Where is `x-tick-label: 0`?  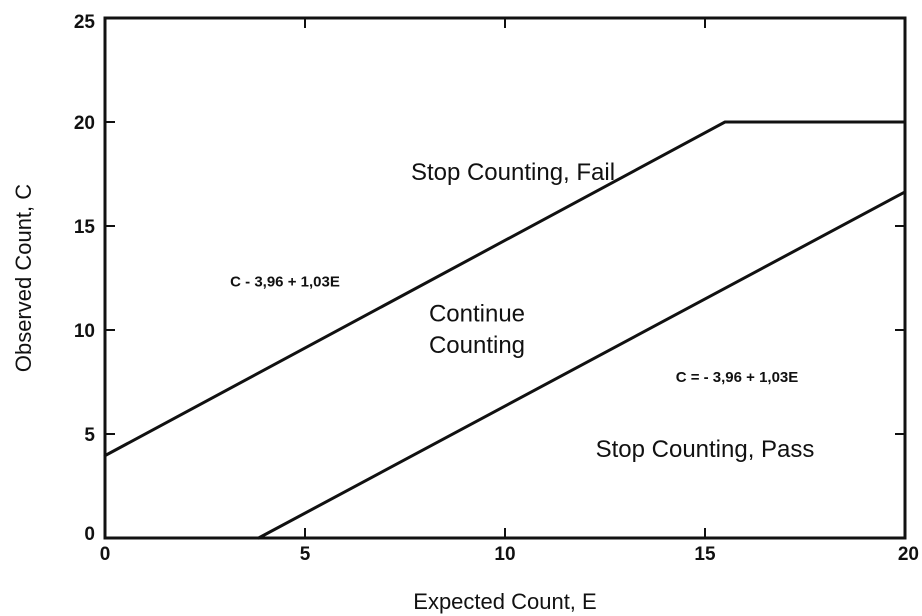
x-tick-label: 0 is located at coordinates (105, 554).